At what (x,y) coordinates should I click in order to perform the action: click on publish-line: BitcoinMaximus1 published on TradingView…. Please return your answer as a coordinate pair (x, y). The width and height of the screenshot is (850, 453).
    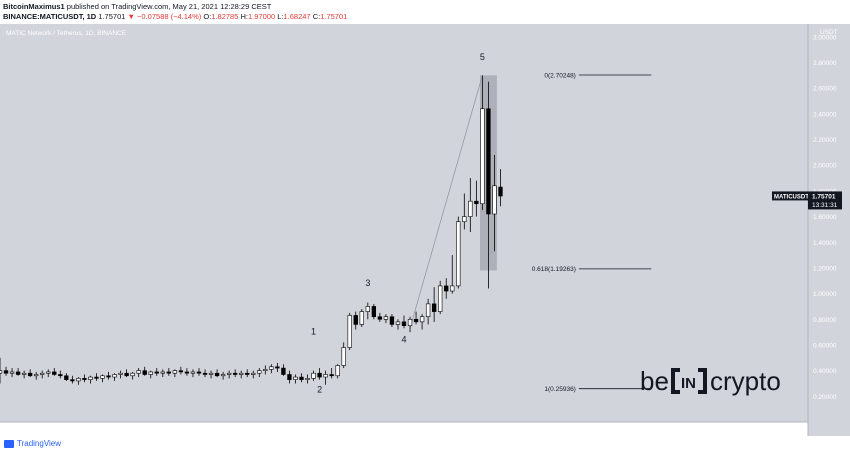
    Looking at the image, I should click on (137, 6).